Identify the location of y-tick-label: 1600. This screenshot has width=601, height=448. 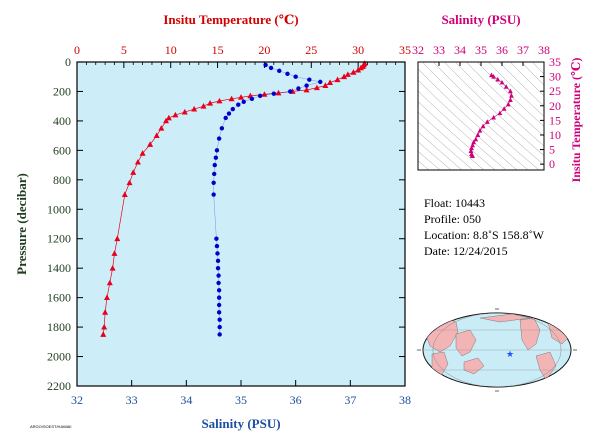
(59, 298).